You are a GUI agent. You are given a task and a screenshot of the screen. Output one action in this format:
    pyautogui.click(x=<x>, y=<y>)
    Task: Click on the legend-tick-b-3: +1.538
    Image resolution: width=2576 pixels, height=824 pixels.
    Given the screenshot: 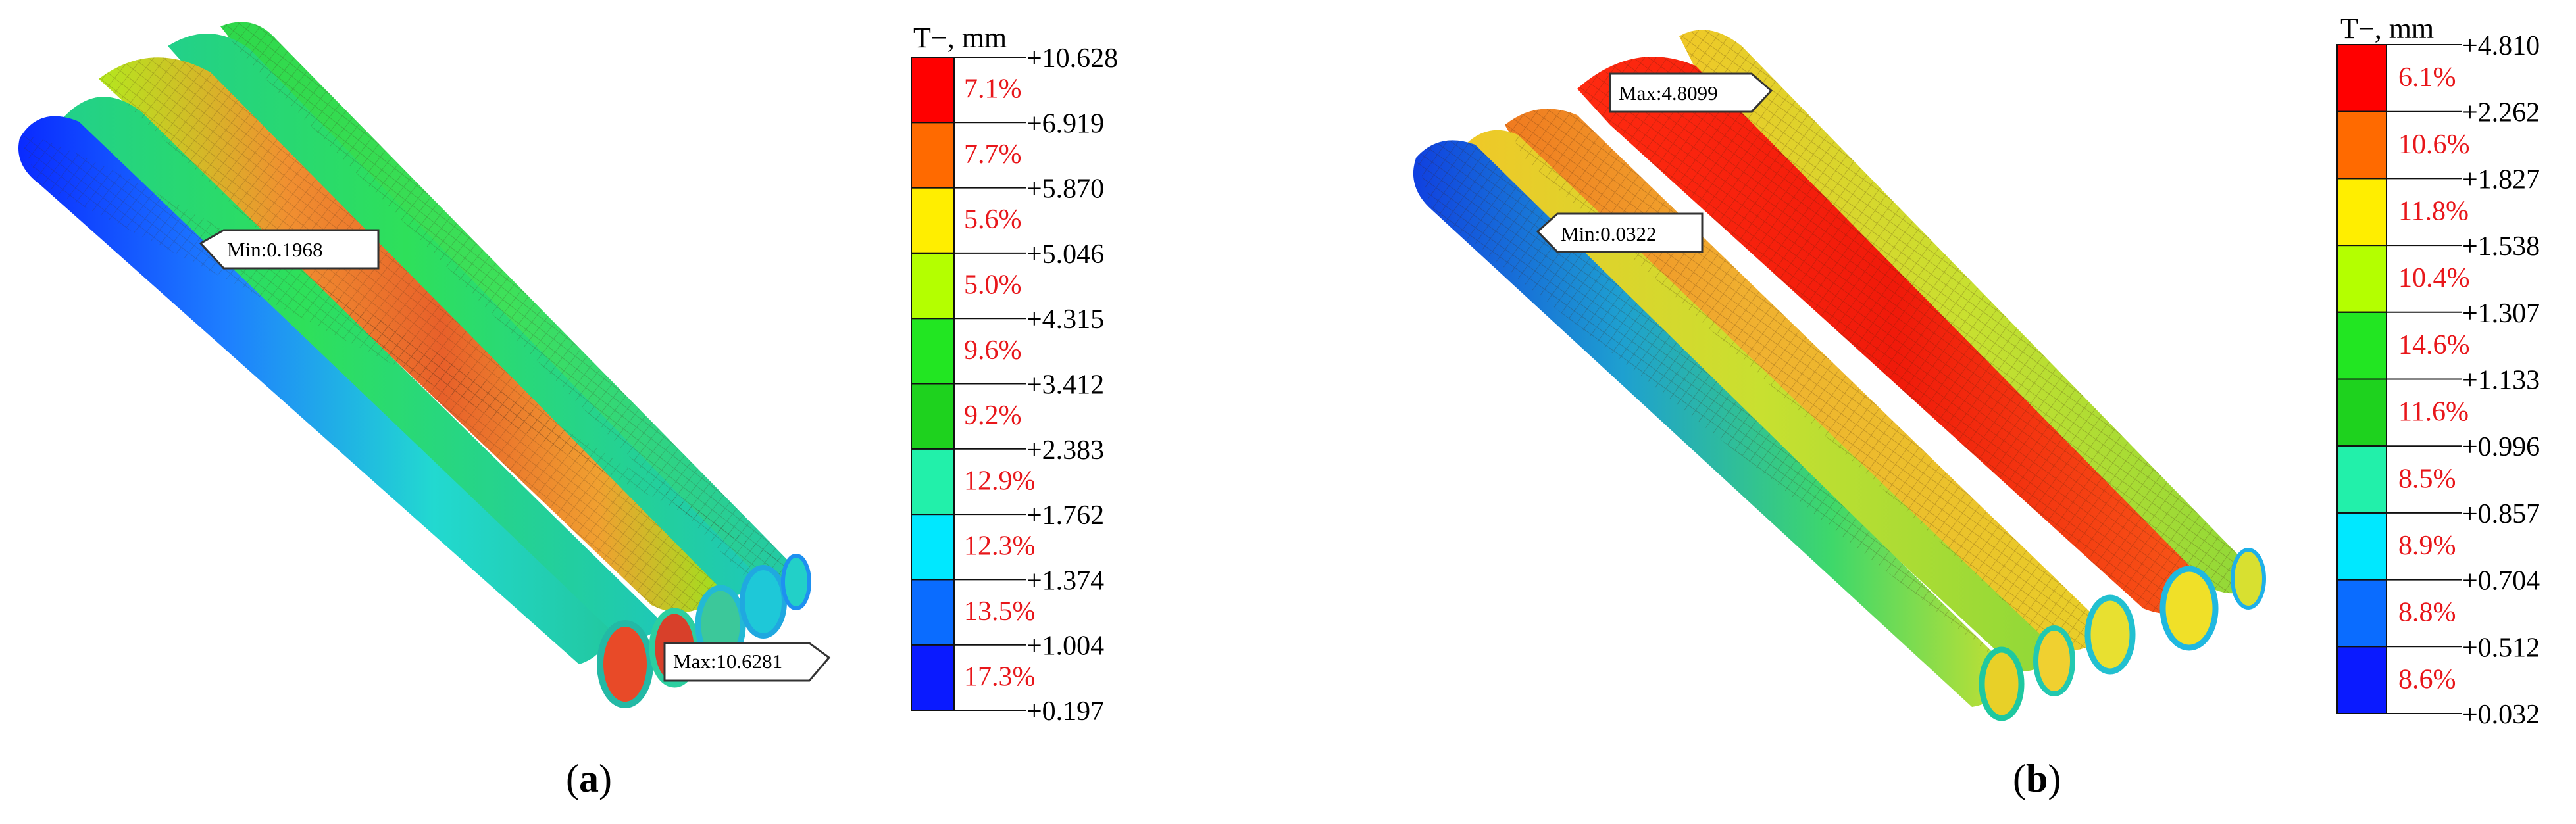 What is the action you would take?
    pyautogui.click(x=2501, y=246)
    